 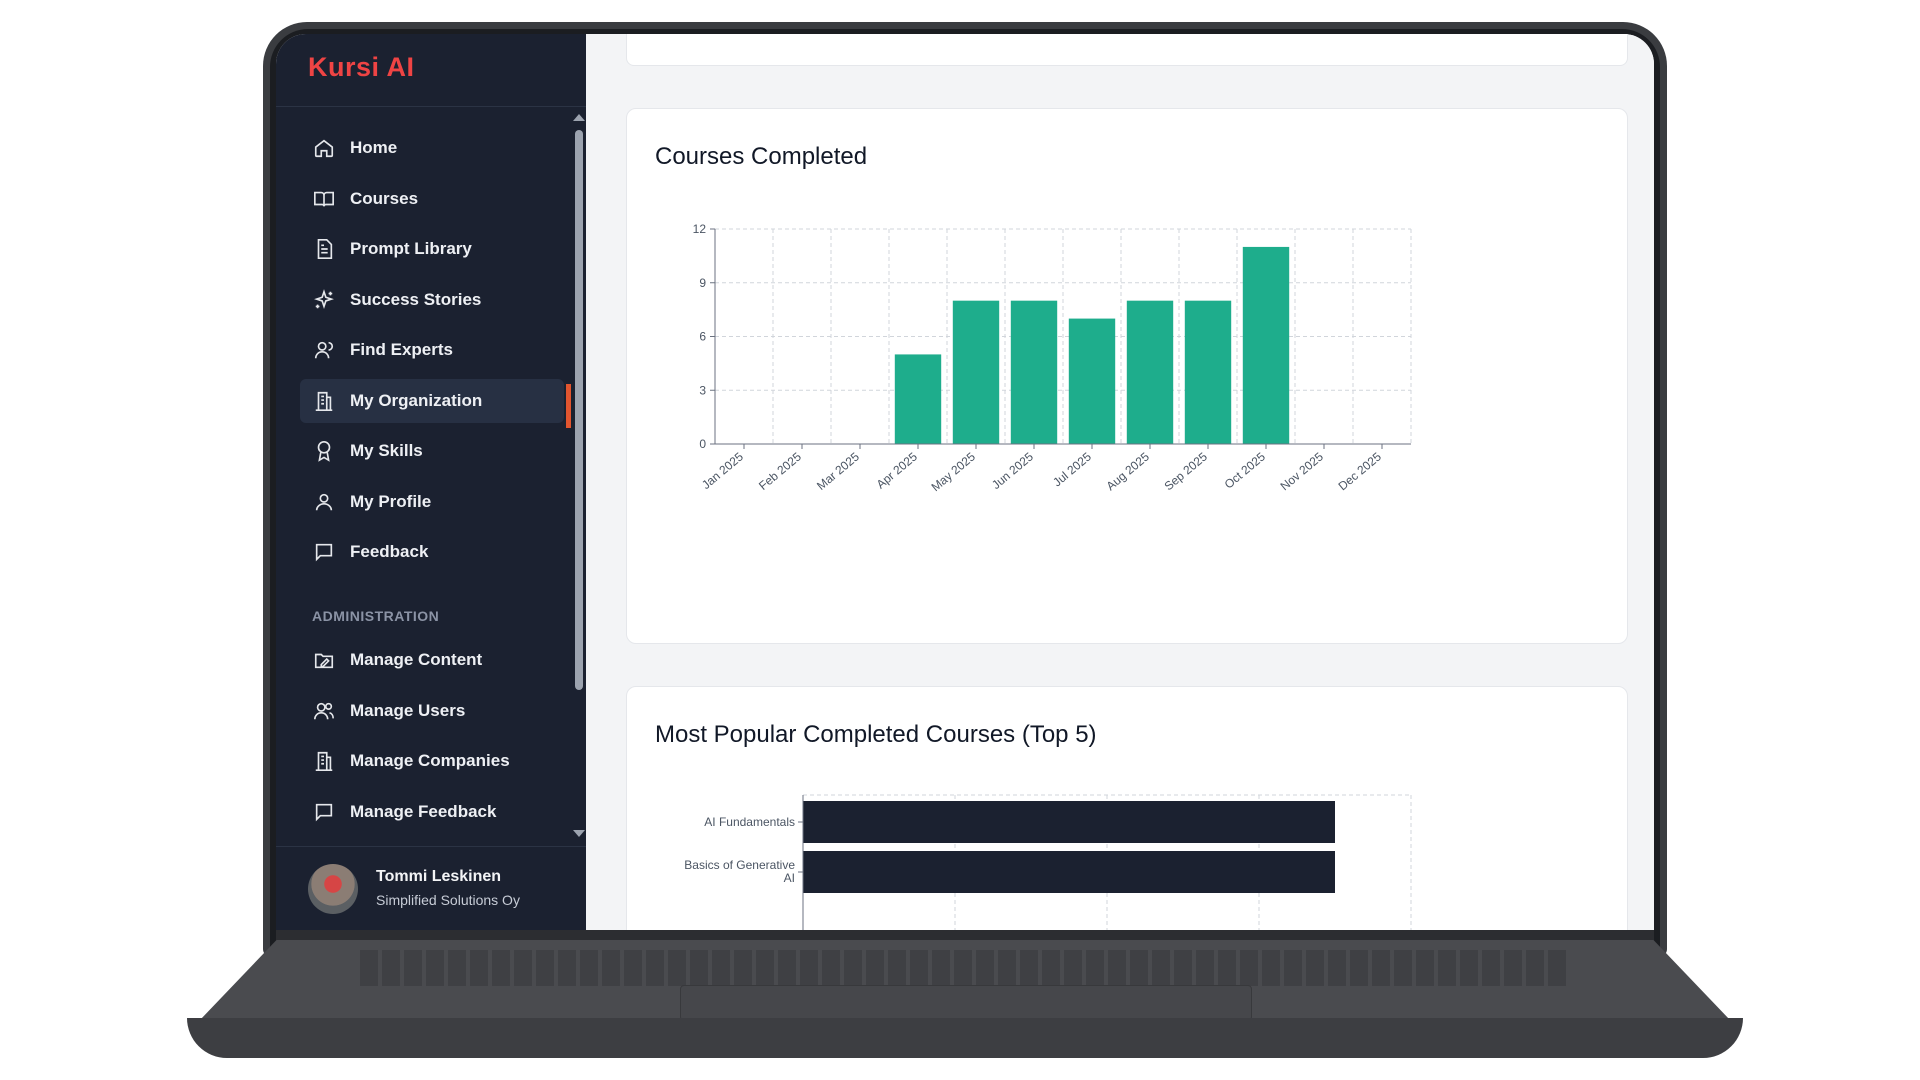 I want to click on user-icon, so click(x=324, y=502).